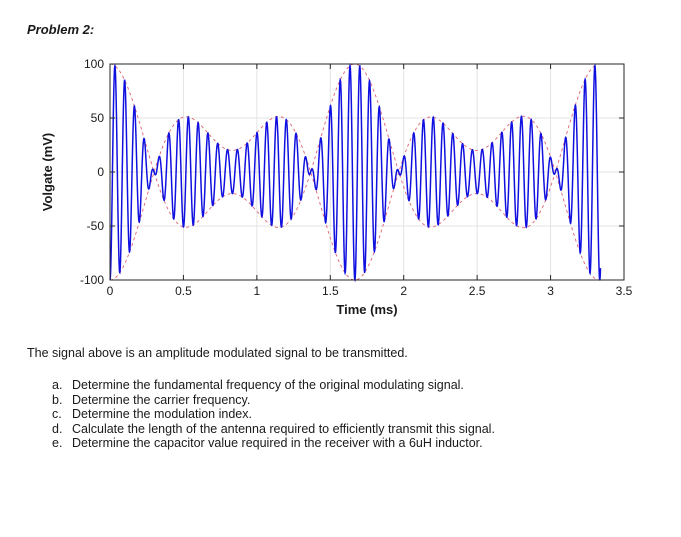 The image size is (681, 537). I want to click on question-letter: c., so click(57, 414).